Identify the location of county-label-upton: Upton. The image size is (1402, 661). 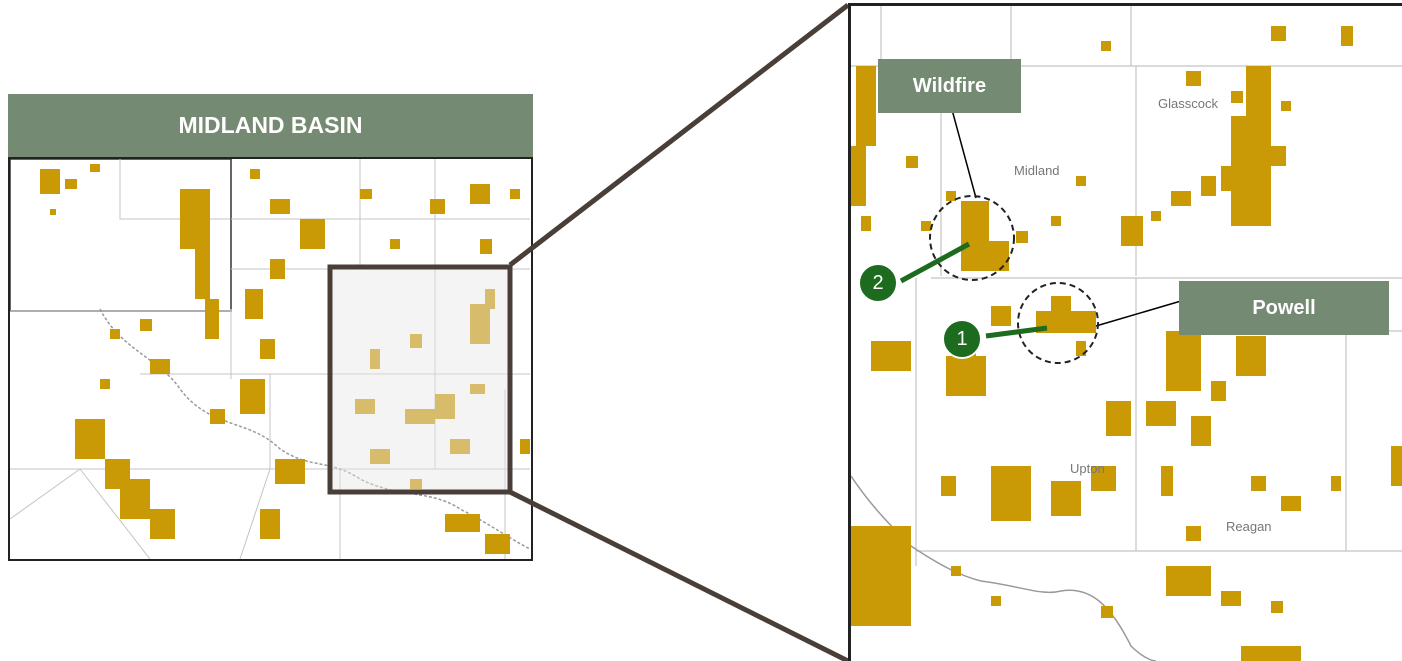
(1087, 468).